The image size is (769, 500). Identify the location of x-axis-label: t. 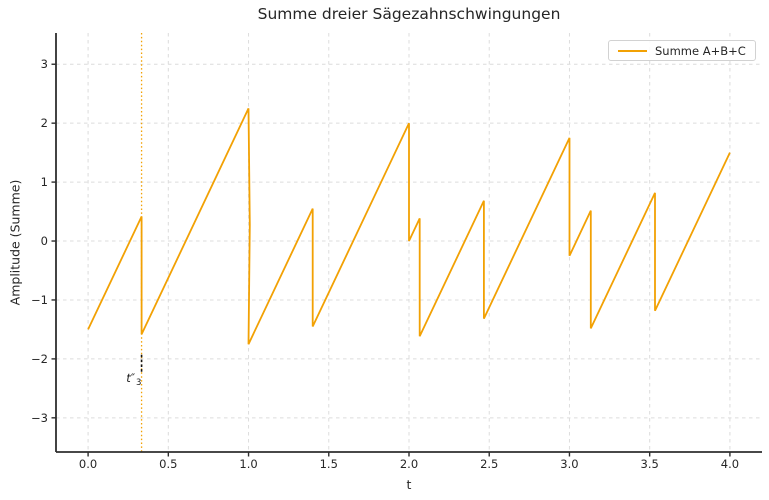
(409, 484).